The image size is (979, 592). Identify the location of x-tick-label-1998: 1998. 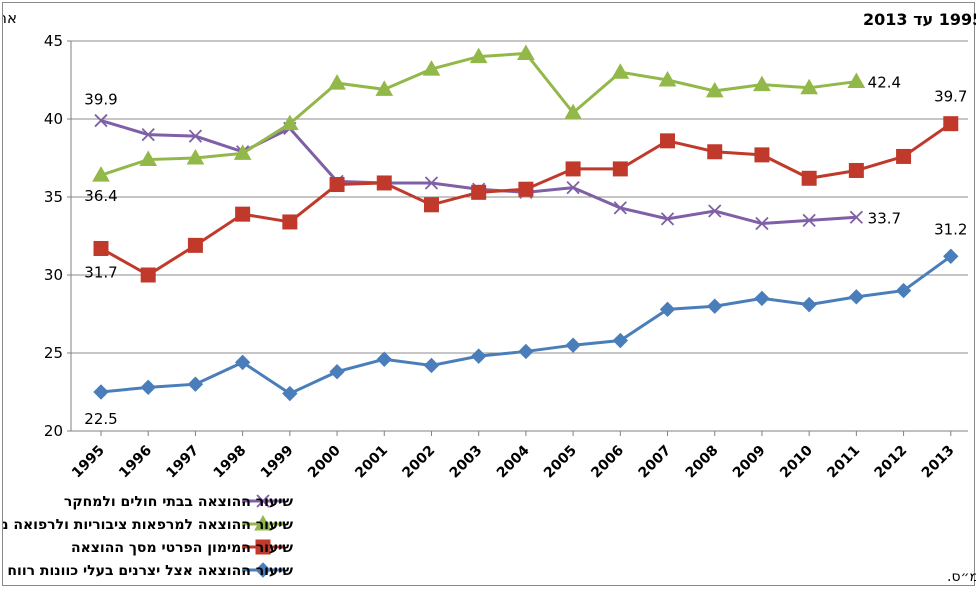
(230, 462).